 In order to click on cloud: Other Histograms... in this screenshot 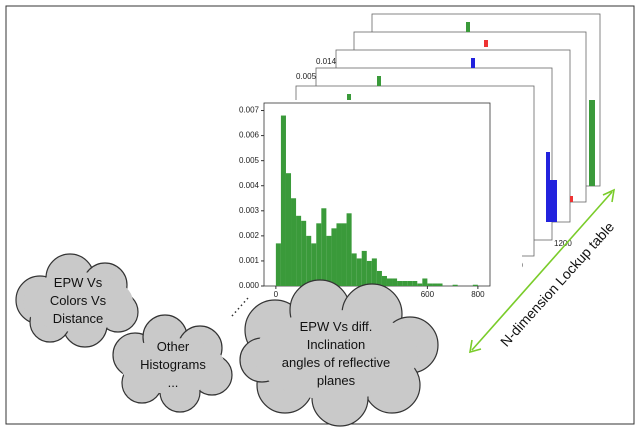, I will do `click(172, 363)`.